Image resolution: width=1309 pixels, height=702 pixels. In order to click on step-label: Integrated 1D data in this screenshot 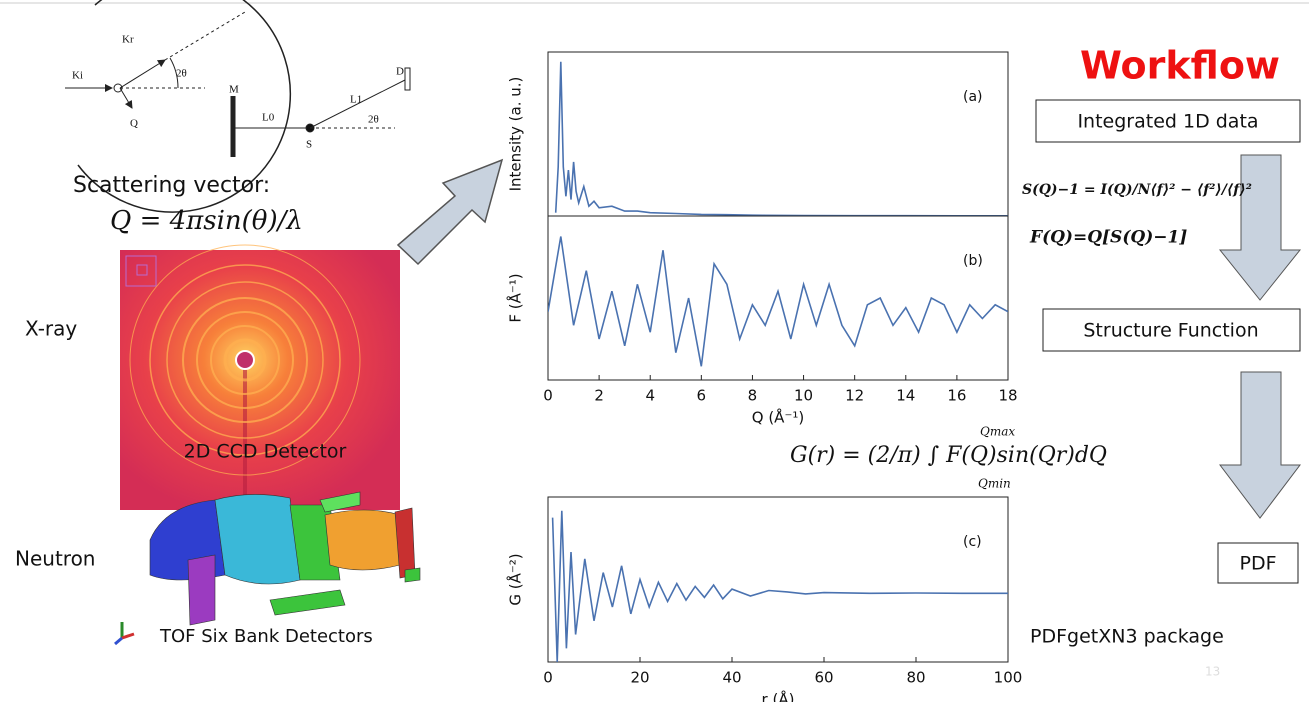, I will do `click(1167, 122)`.